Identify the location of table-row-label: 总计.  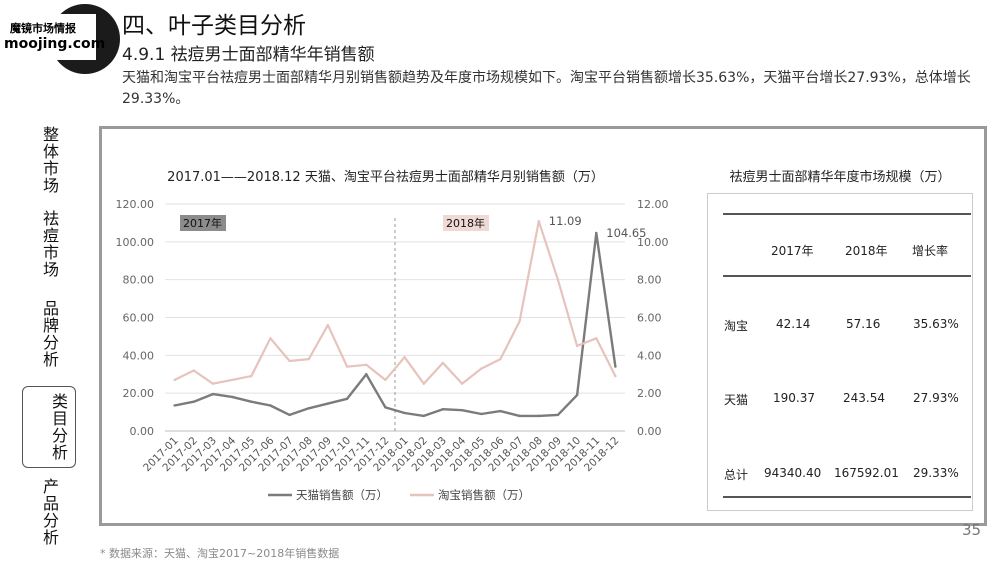
(736, 475).